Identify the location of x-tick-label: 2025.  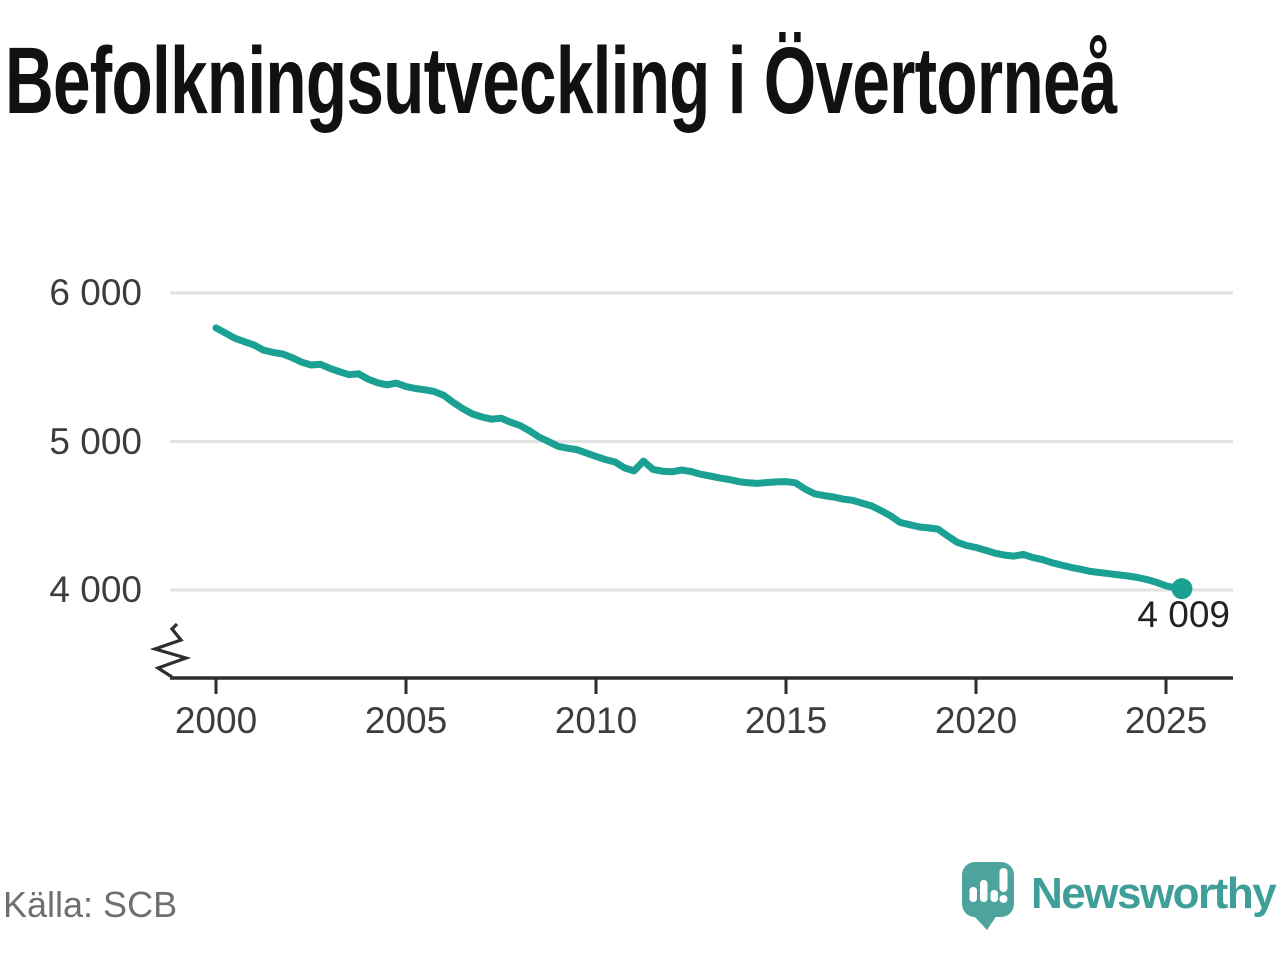
(1166, 720).